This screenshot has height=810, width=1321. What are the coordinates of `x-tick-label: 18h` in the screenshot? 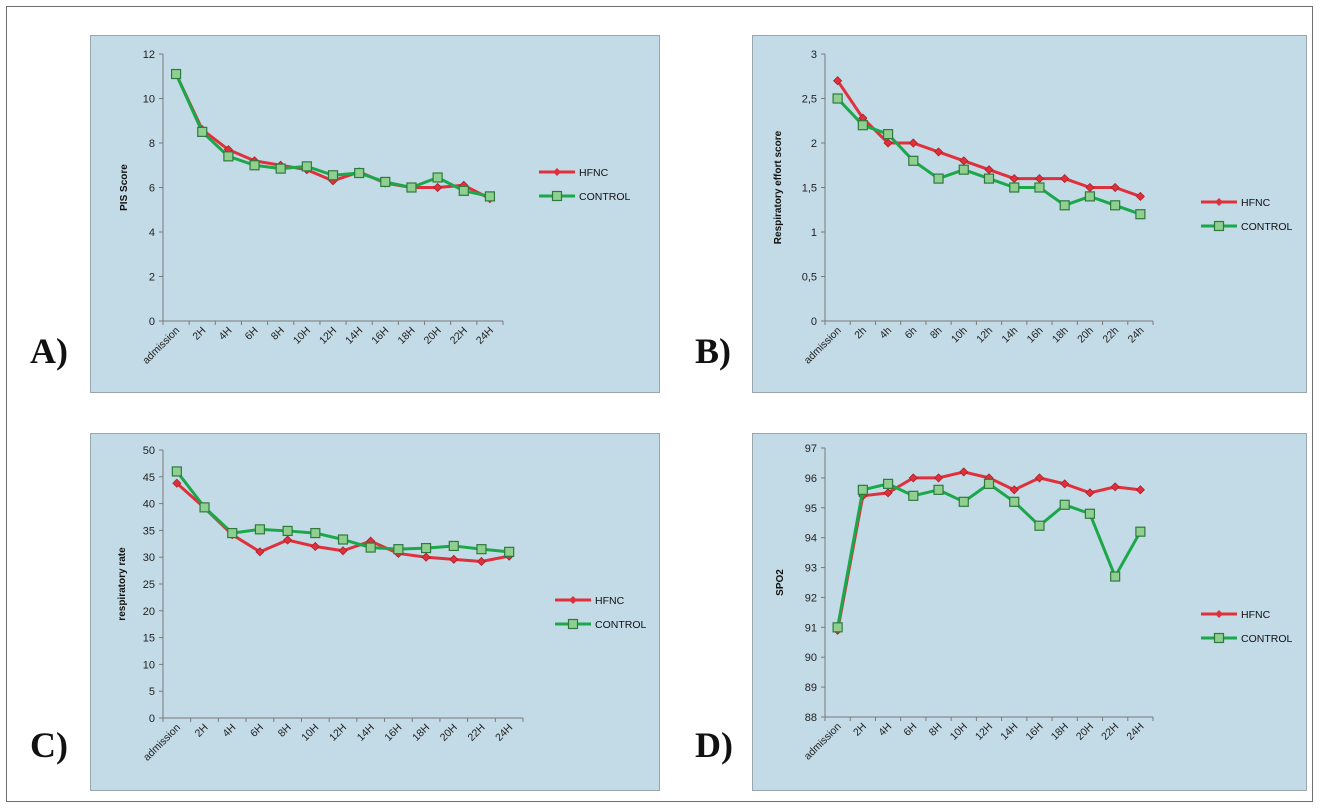 It's located at (1060, 335).